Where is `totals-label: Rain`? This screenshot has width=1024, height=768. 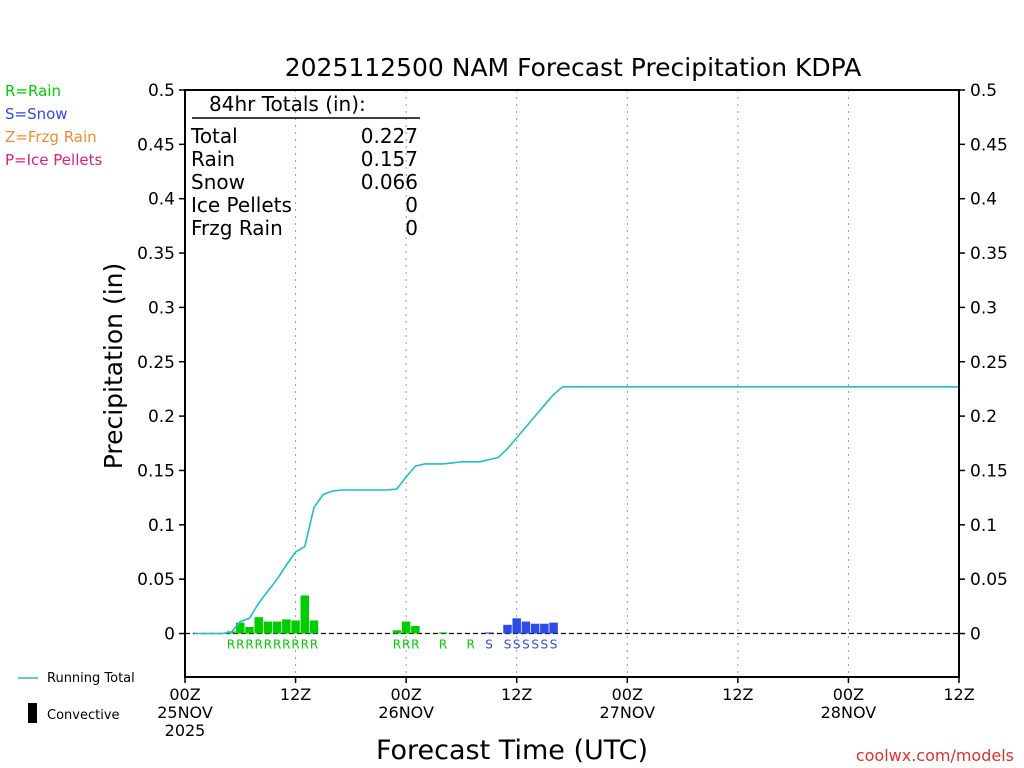
totals-label: Rain is located at coordinates (213, 159).